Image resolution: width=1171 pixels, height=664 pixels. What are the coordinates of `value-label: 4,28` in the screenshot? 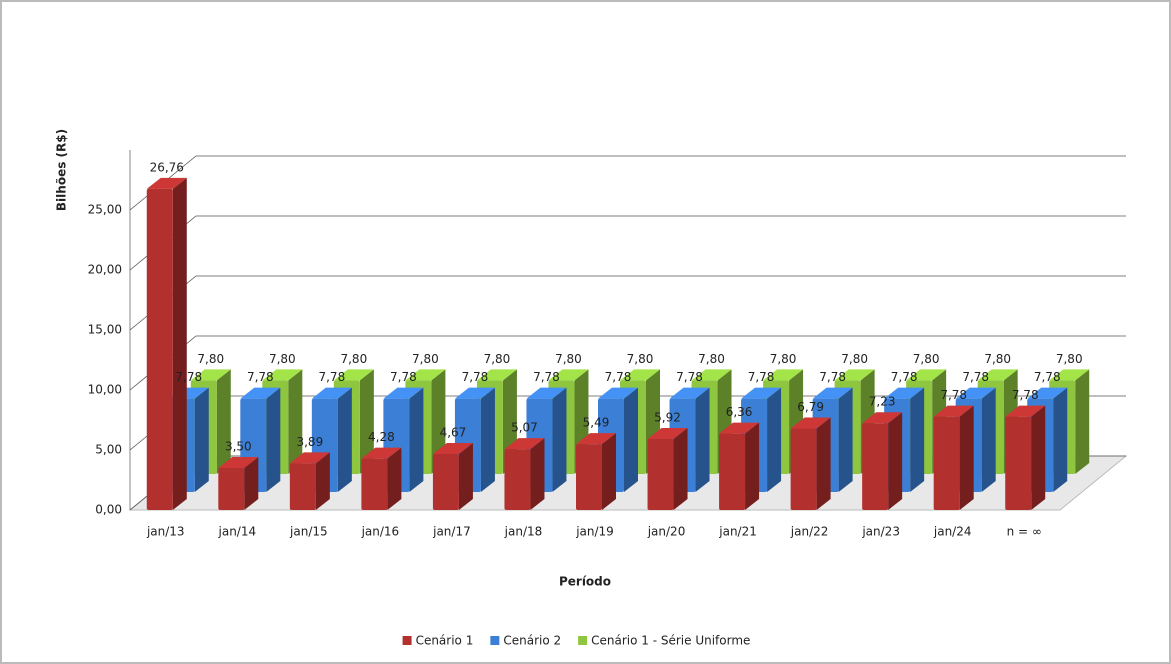 It's located at (381, 437).